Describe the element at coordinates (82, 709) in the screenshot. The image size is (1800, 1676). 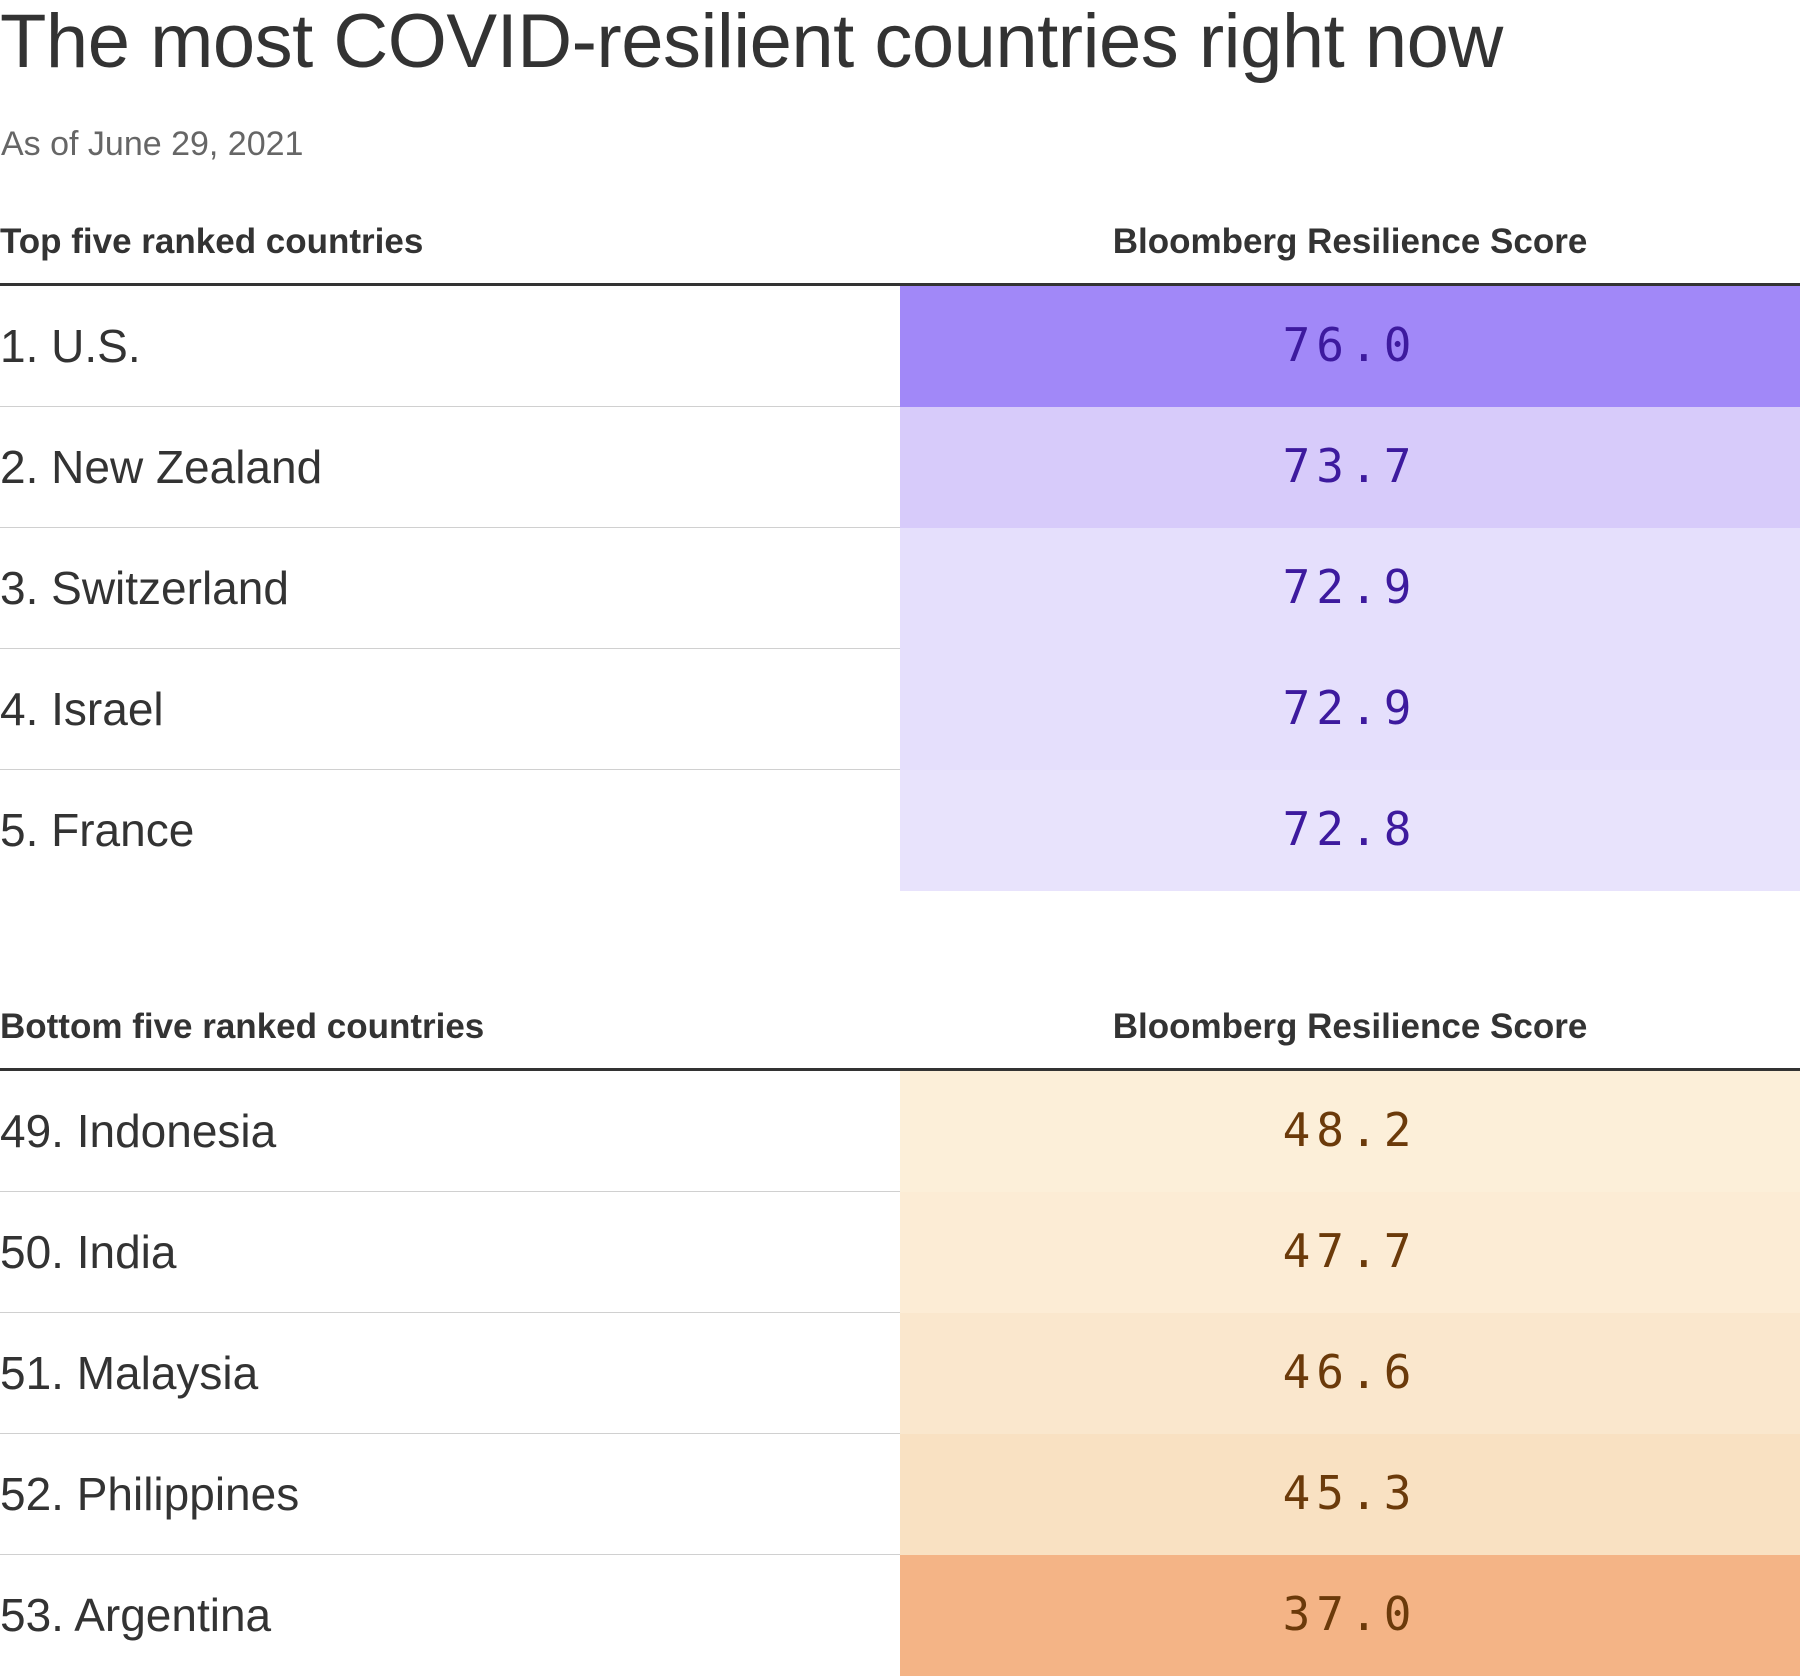
I see `top-country-label: 4. Israel` at that location.